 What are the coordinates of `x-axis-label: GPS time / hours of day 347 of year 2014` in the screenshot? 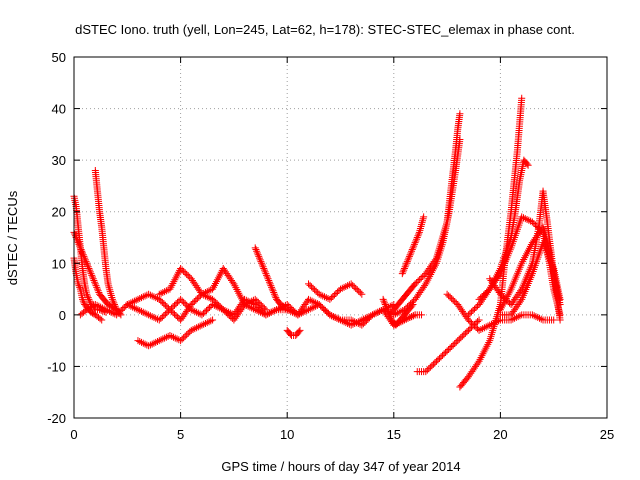 It's located at (340, 466).